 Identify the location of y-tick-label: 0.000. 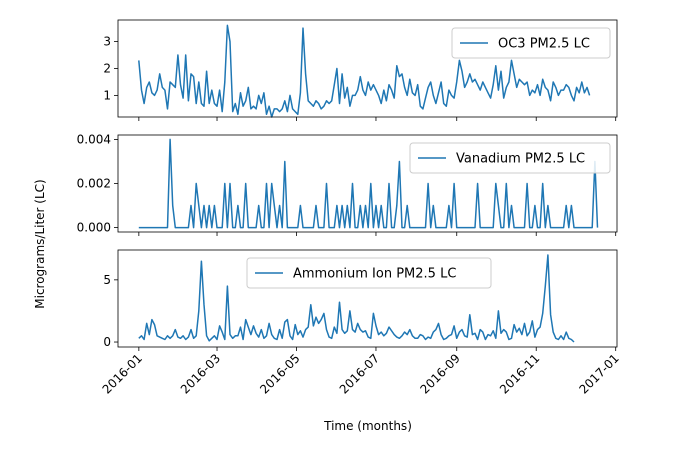
(94, 228).